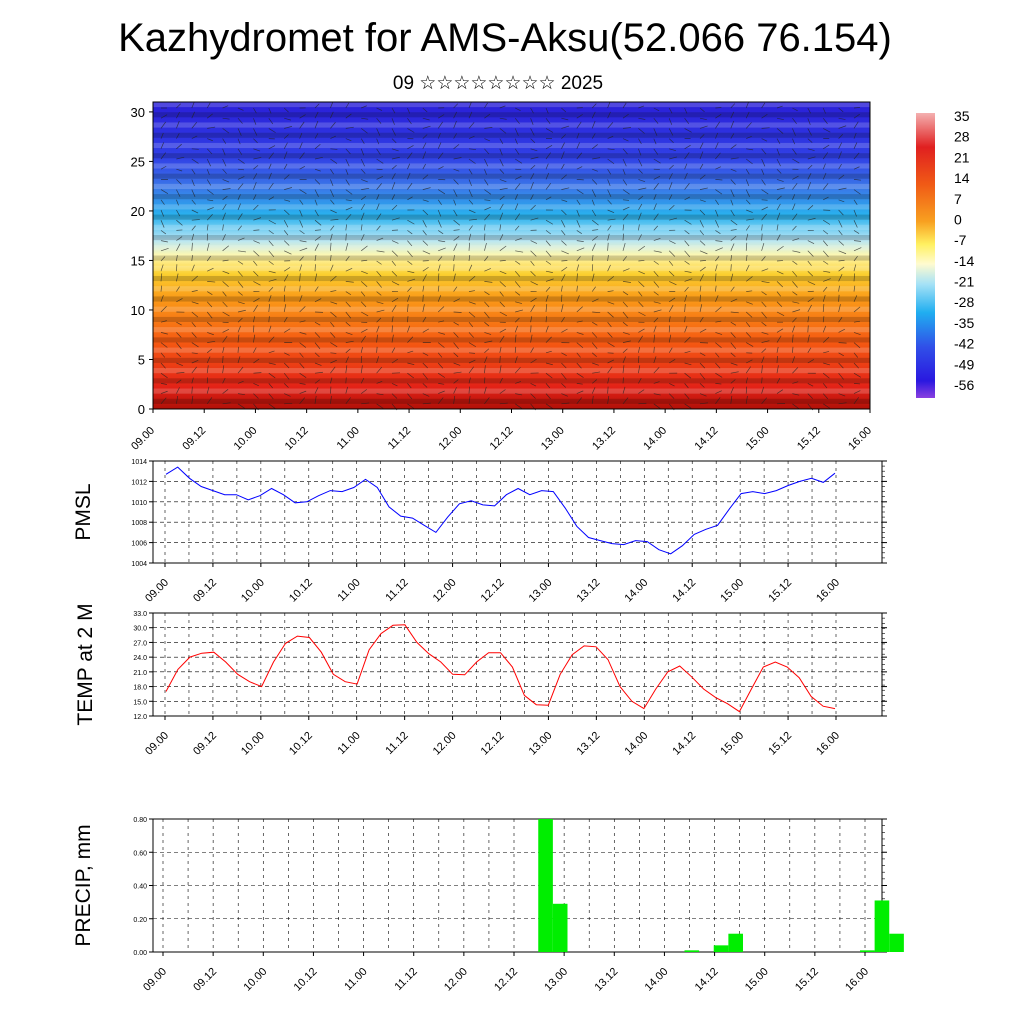 Image resolution: width=1024 pixels, height=1024 pixels. What do you see at coordinates (684, 744) in the screenshot?
I see `x-tick-label: 14.12` at bounding box center [684, 744].